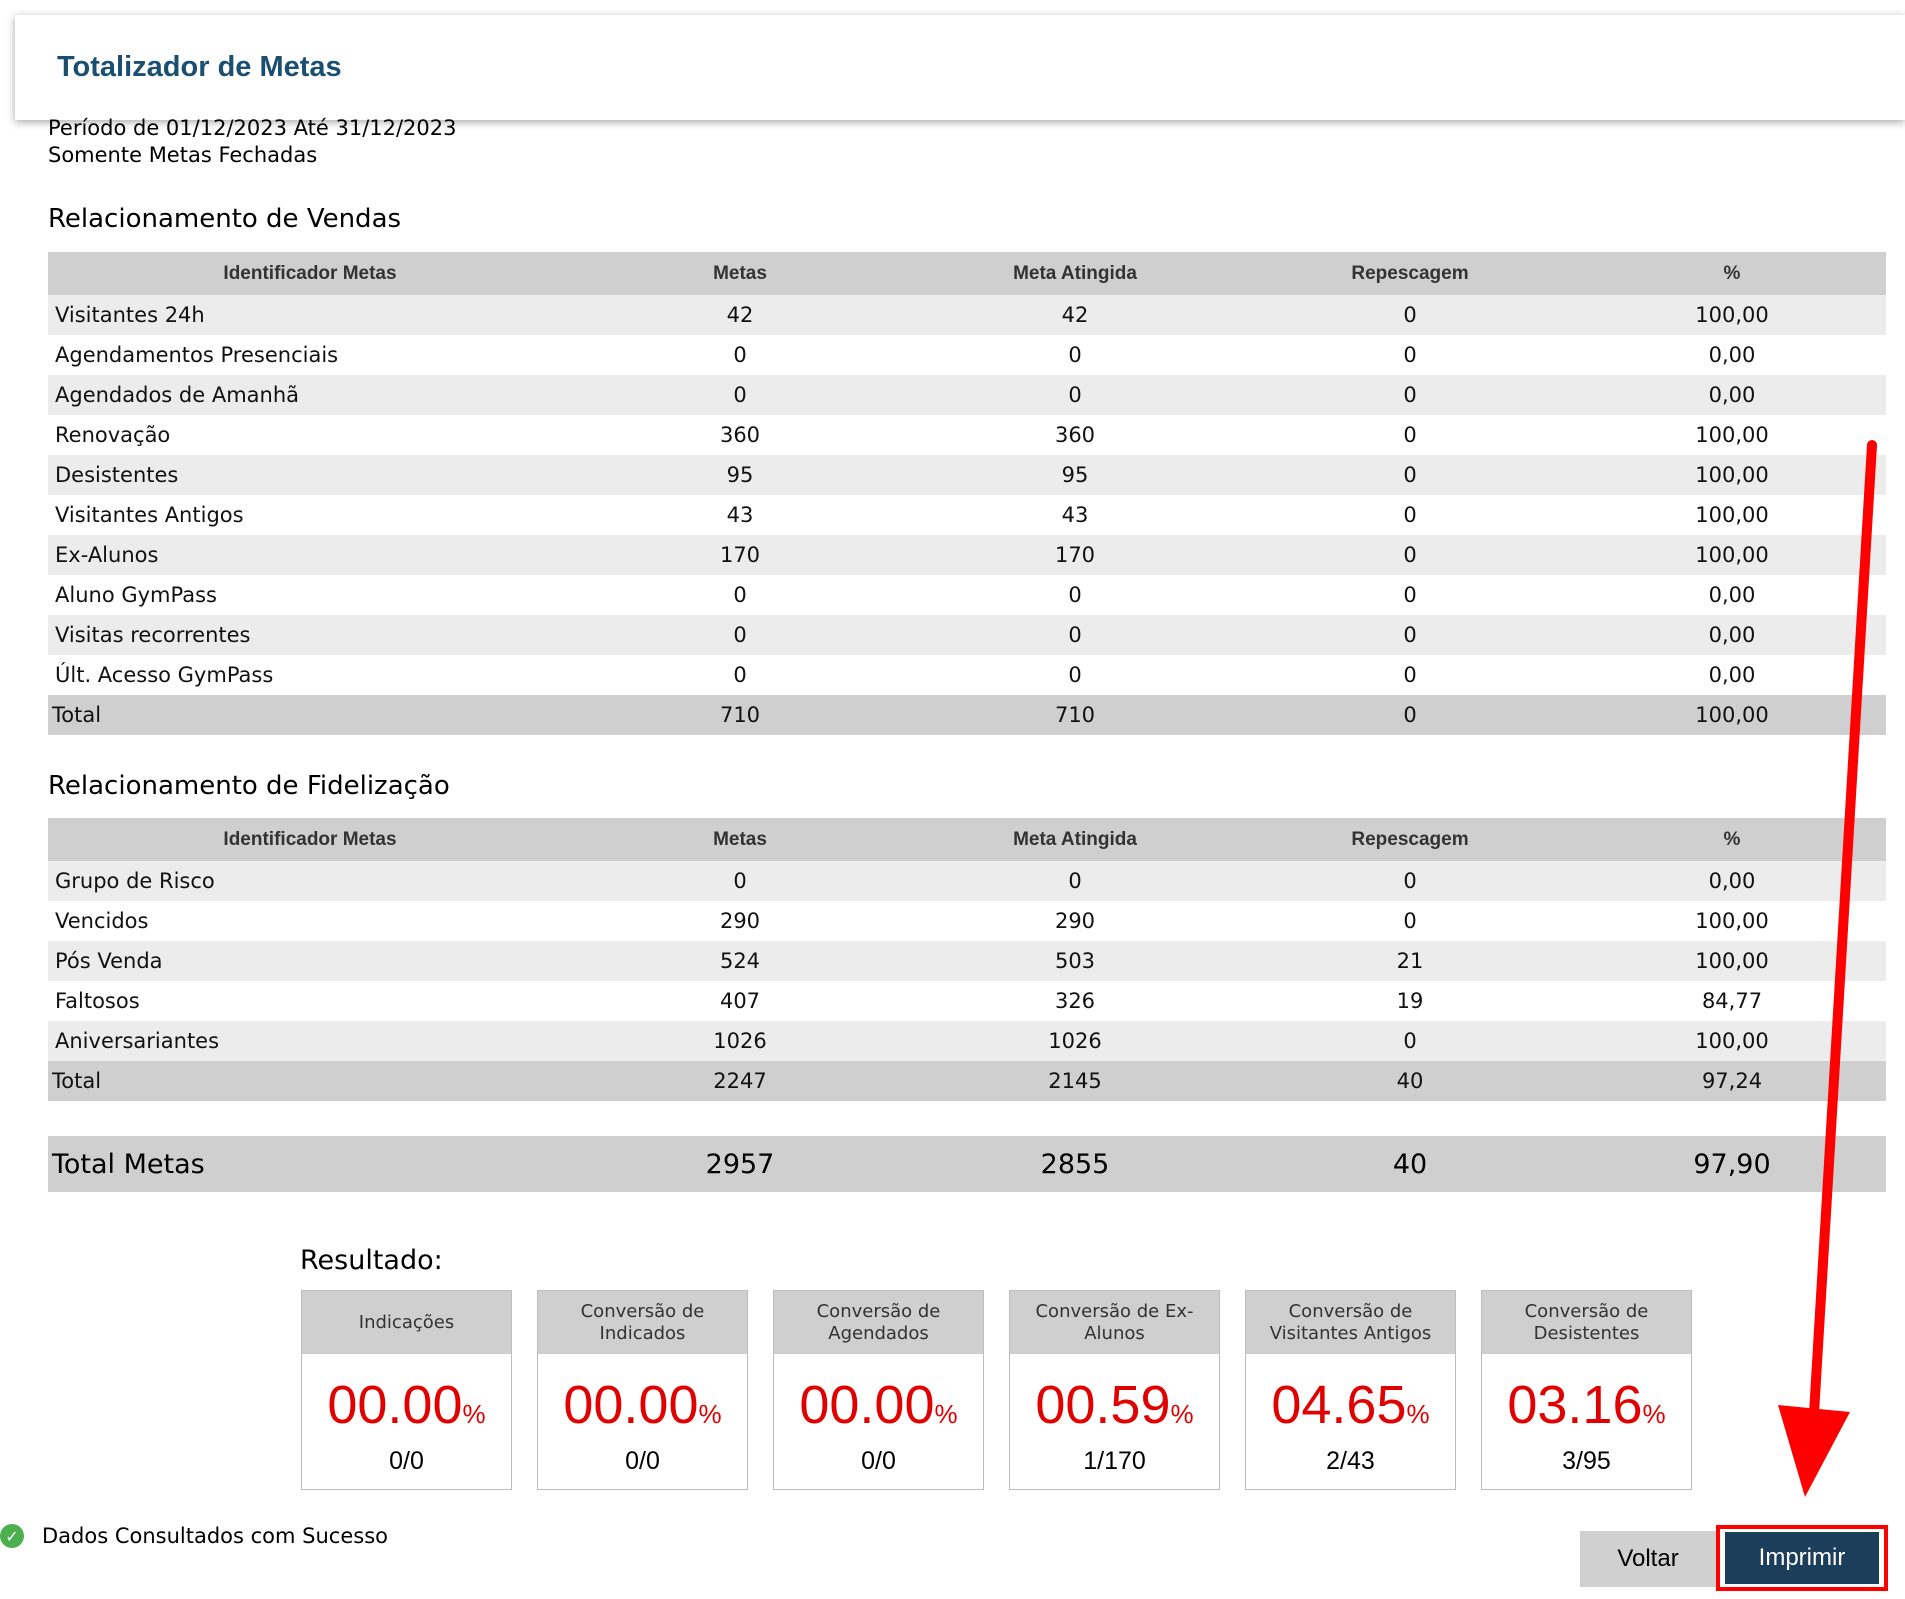  What do you see at coordinates (740, 435) in the screenshot?
I see `row-metas: 360` at bounding box center [740, 435].